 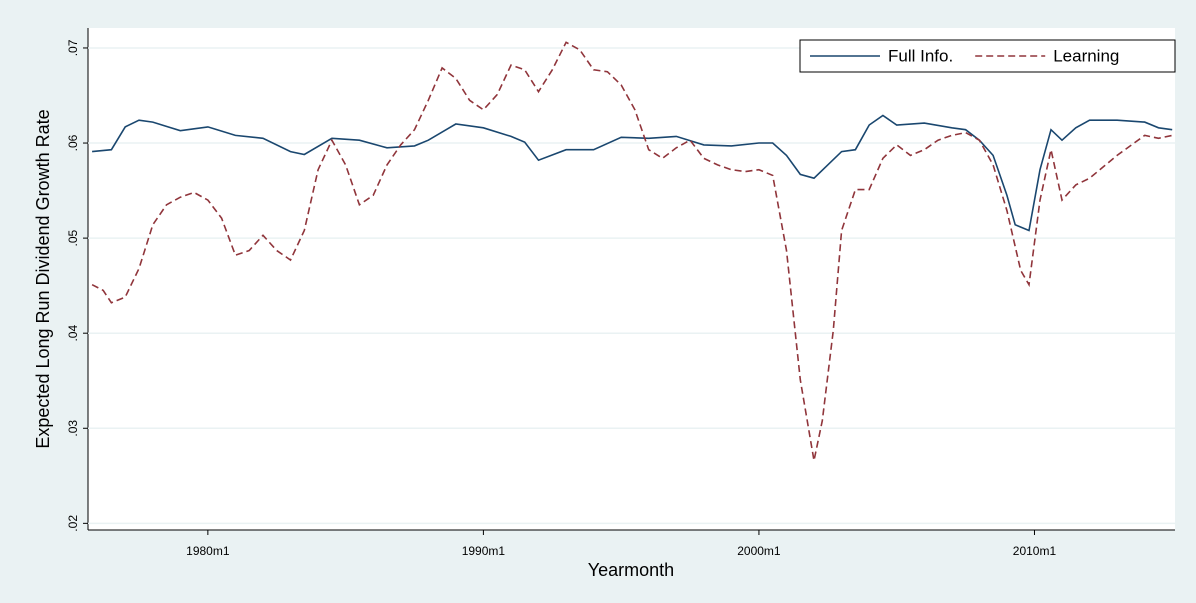 I want to click on y-tick-label: .03, so click(x=73, y=428).